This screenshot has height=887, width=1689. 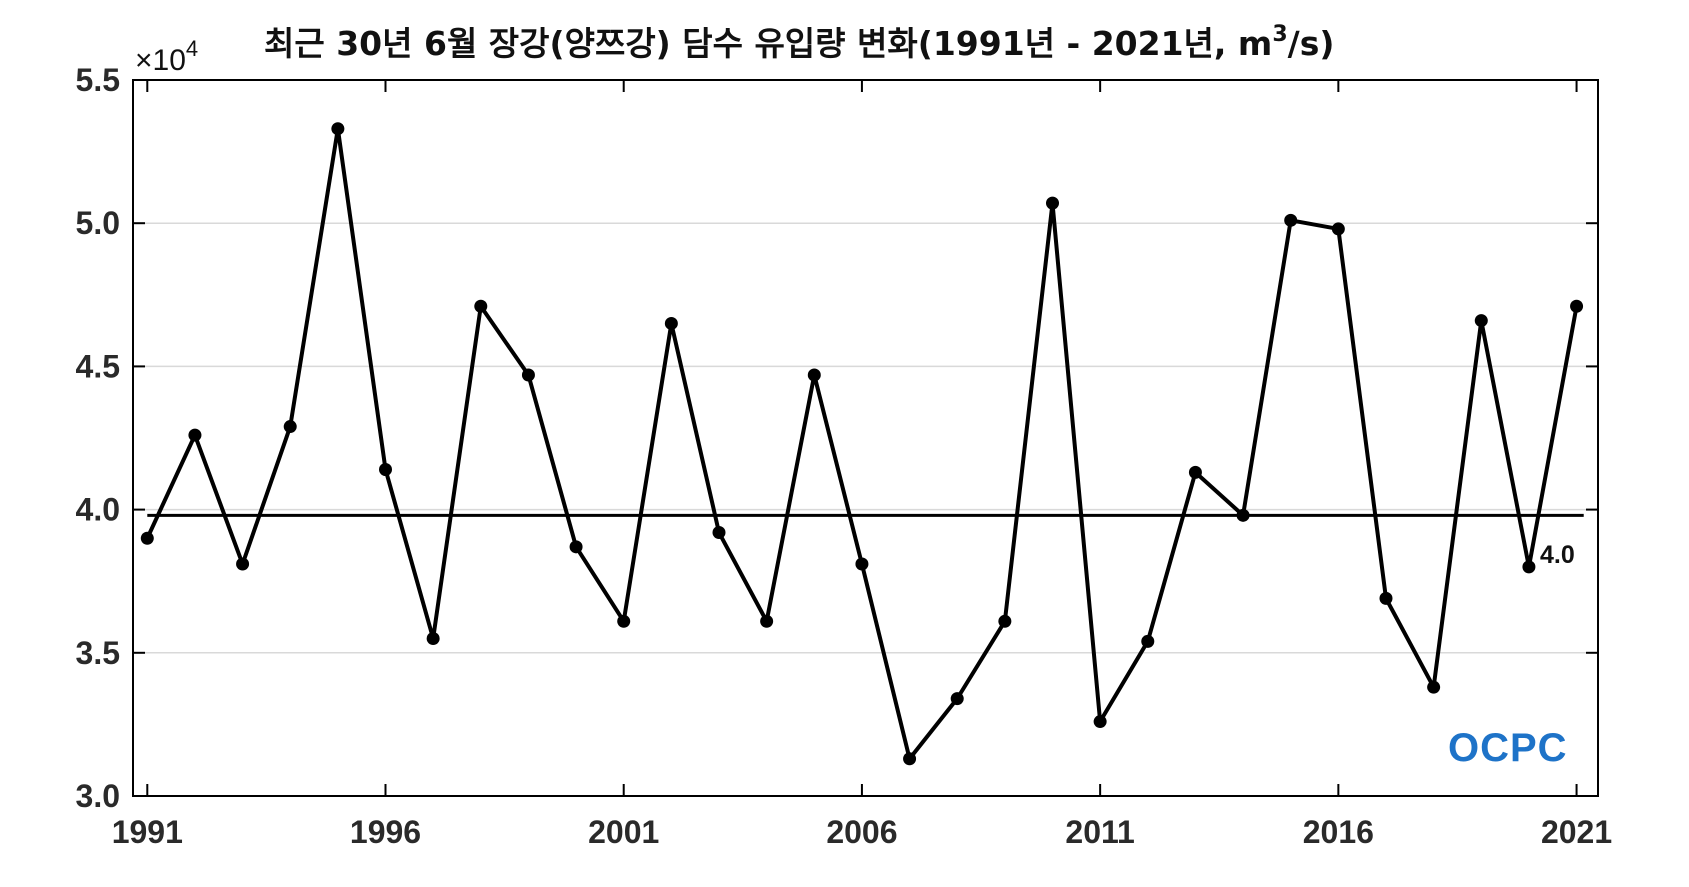 I want to click on x-tick-label: 2021, so click(x=1576, y=832).